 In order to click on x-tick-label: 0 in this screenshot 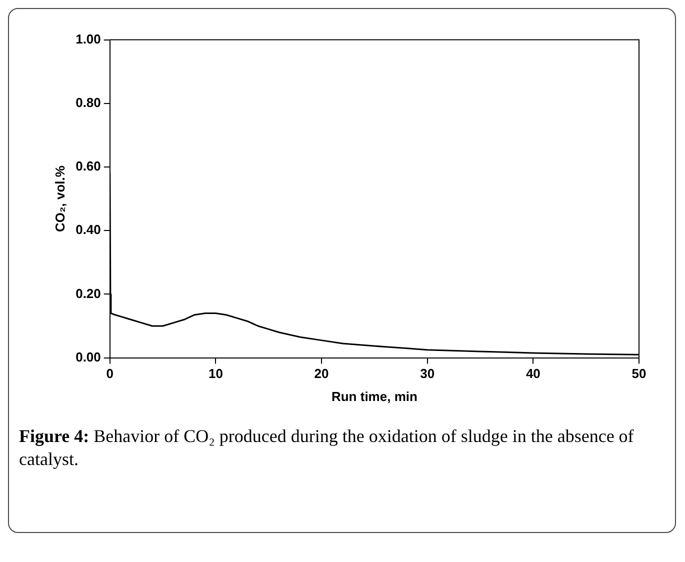, I will do `click(110, 374)`.